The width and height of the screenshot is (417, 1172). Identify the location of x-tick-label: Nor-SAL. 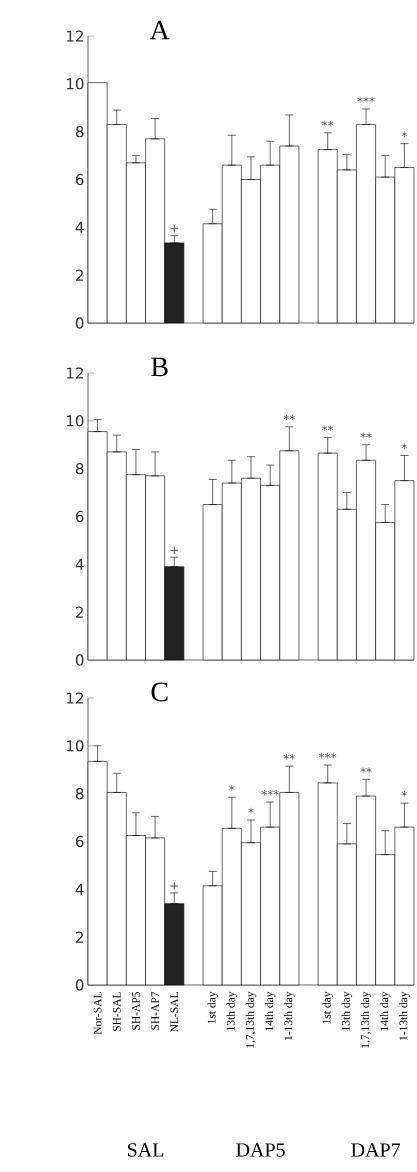
(97, 1013).